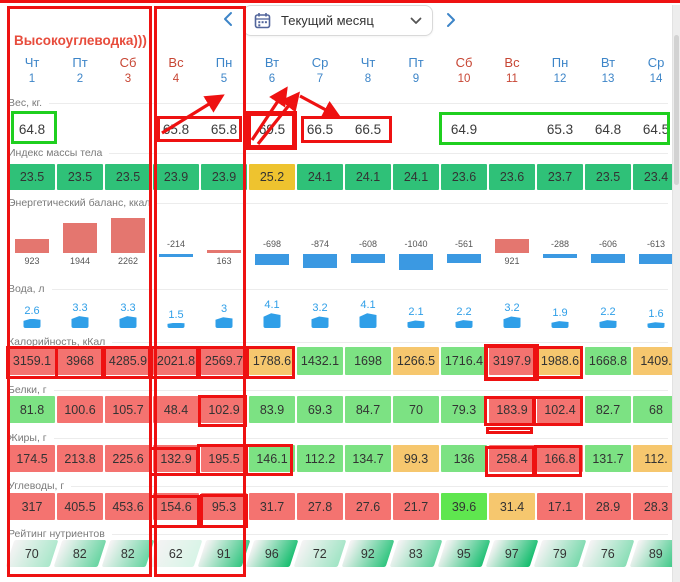  I want to click on period-select: Текущий месяц, so click(338, 20).